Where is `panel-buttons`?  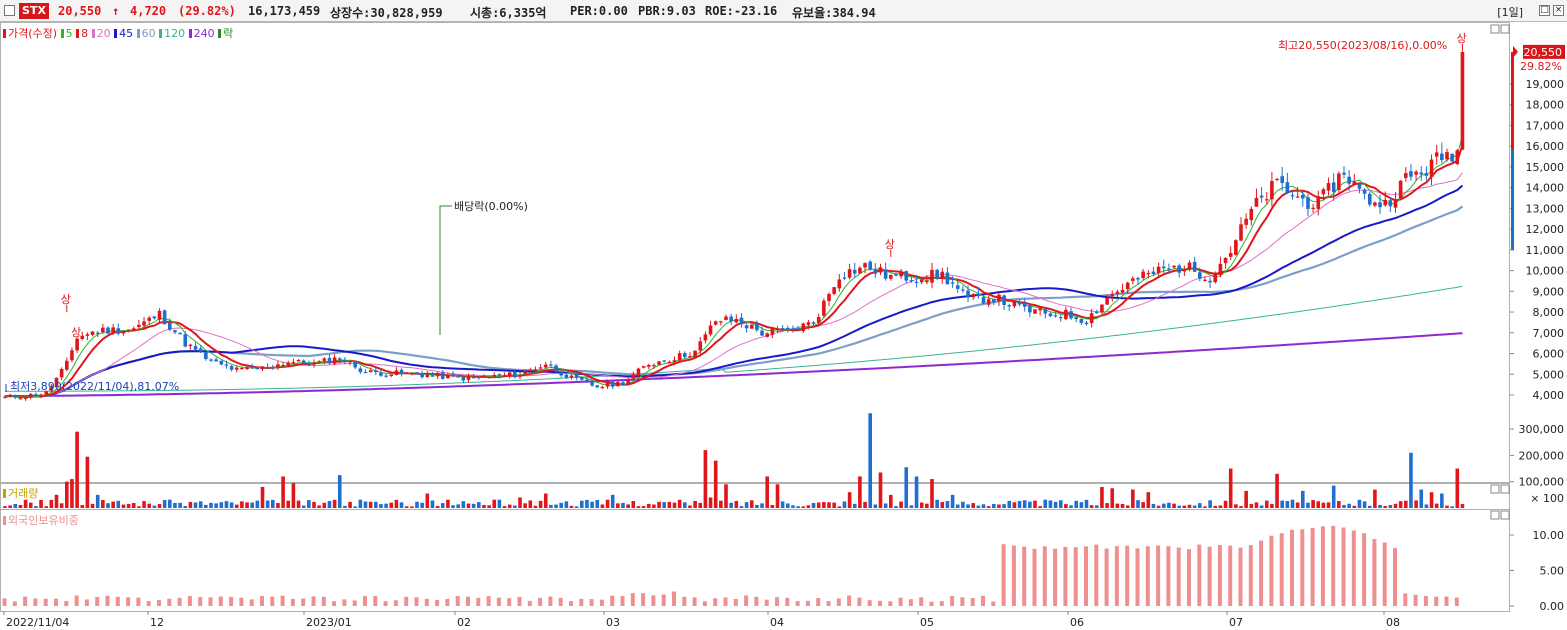 panel-buttons is located at coordinates (1500, 272).